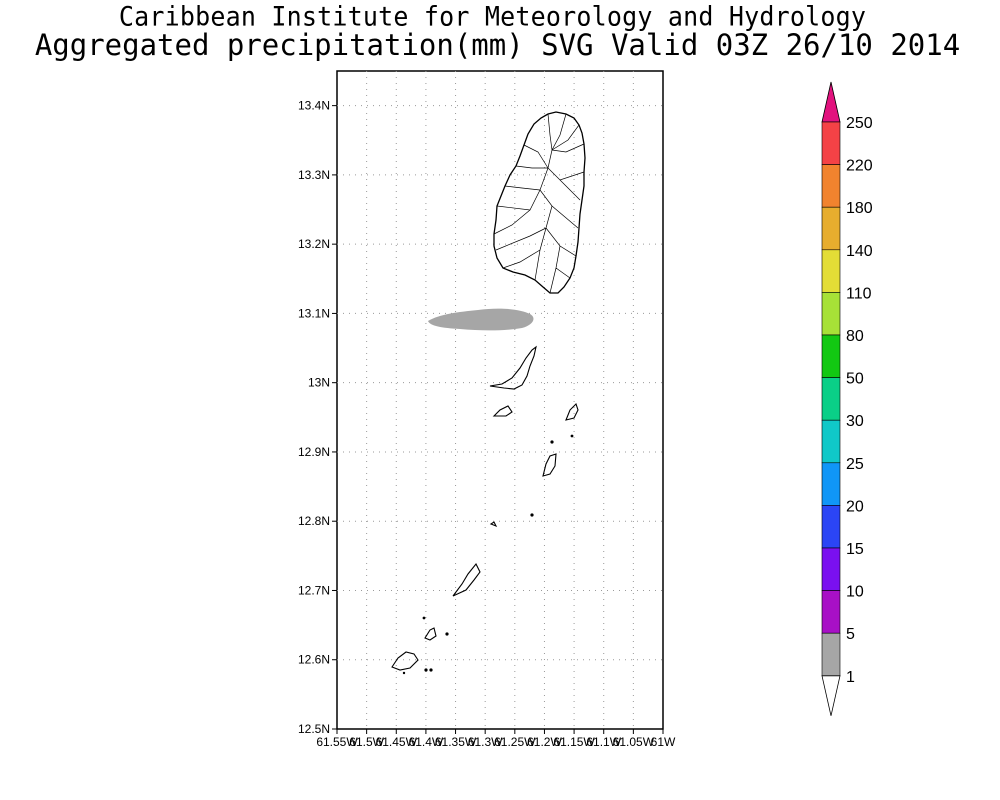 The height and width of the screenshot is (800, 1000). What do you see at coordinates (319, 383) in the screenshot?
I see `y-tick-label: 13N` at bounding box center [319, 383].